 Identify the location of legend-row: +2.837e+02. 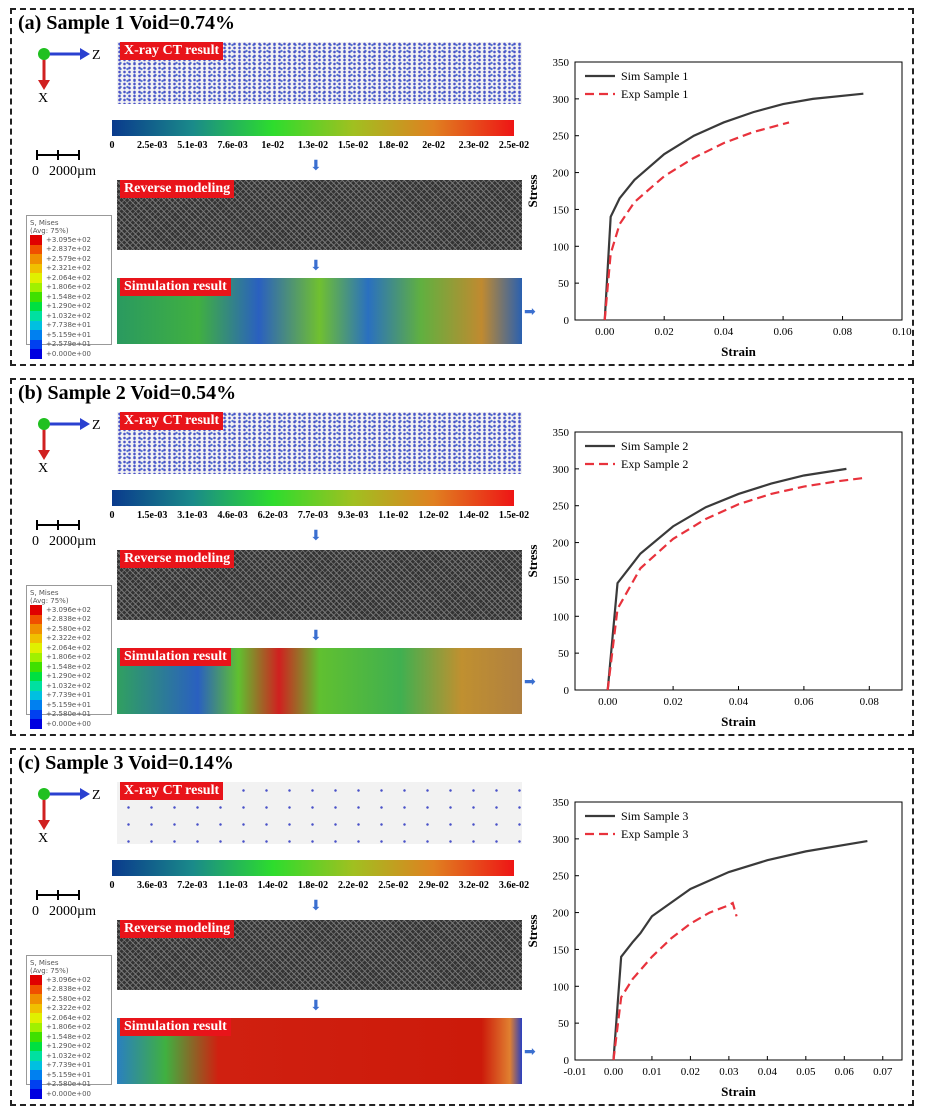
(69, 249).